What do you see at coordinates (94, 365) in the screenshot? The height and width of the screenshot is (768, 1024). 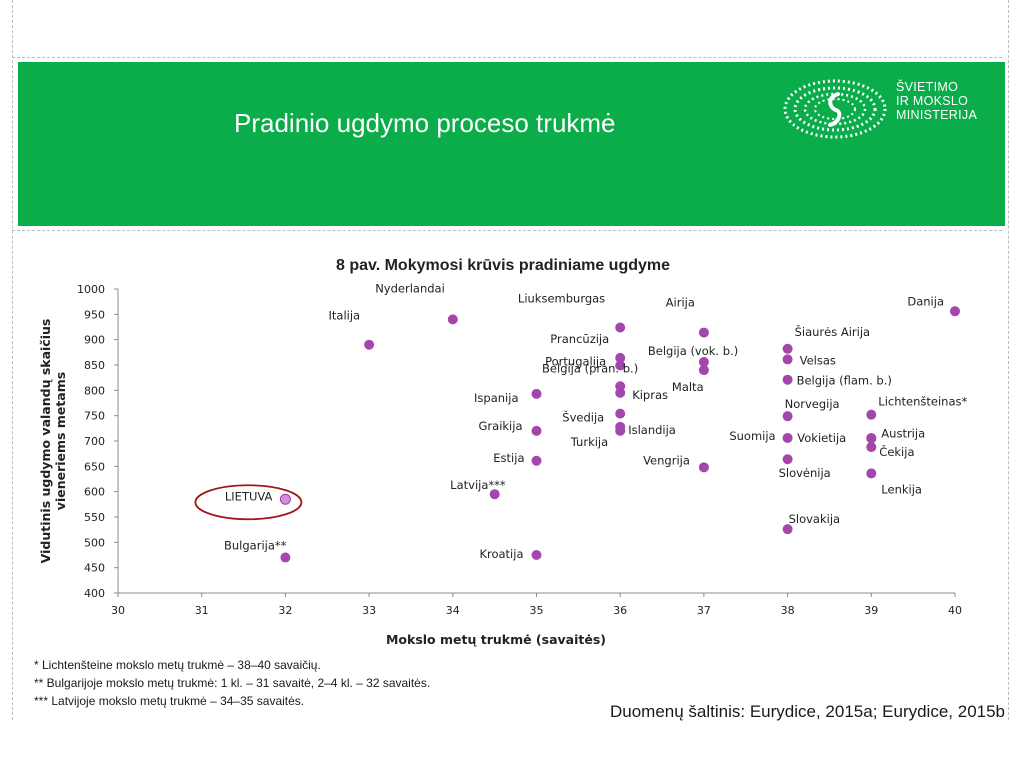 I see `y-tick-label: 850` at bounding box center [94, 365].